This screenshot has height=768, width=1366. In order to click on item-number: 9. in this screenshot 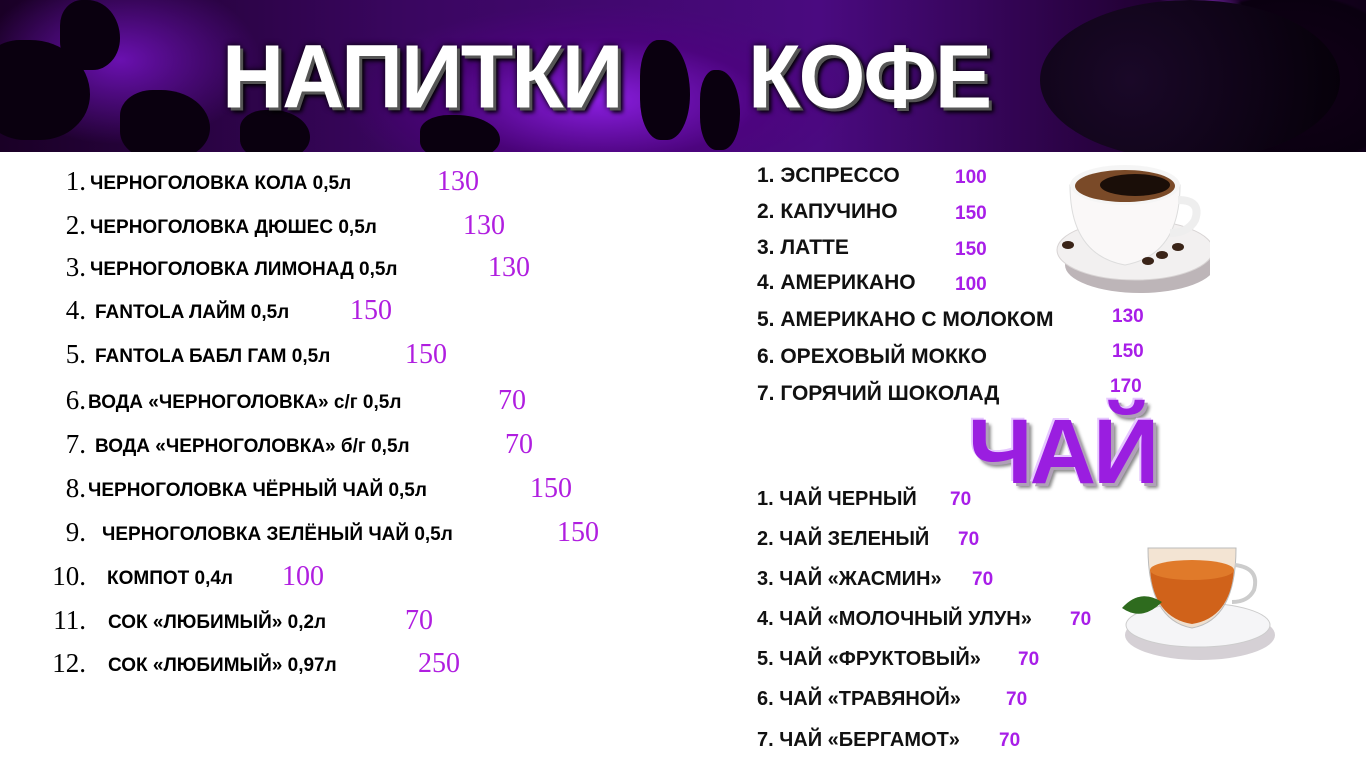, I will do `click(75, 532)`.